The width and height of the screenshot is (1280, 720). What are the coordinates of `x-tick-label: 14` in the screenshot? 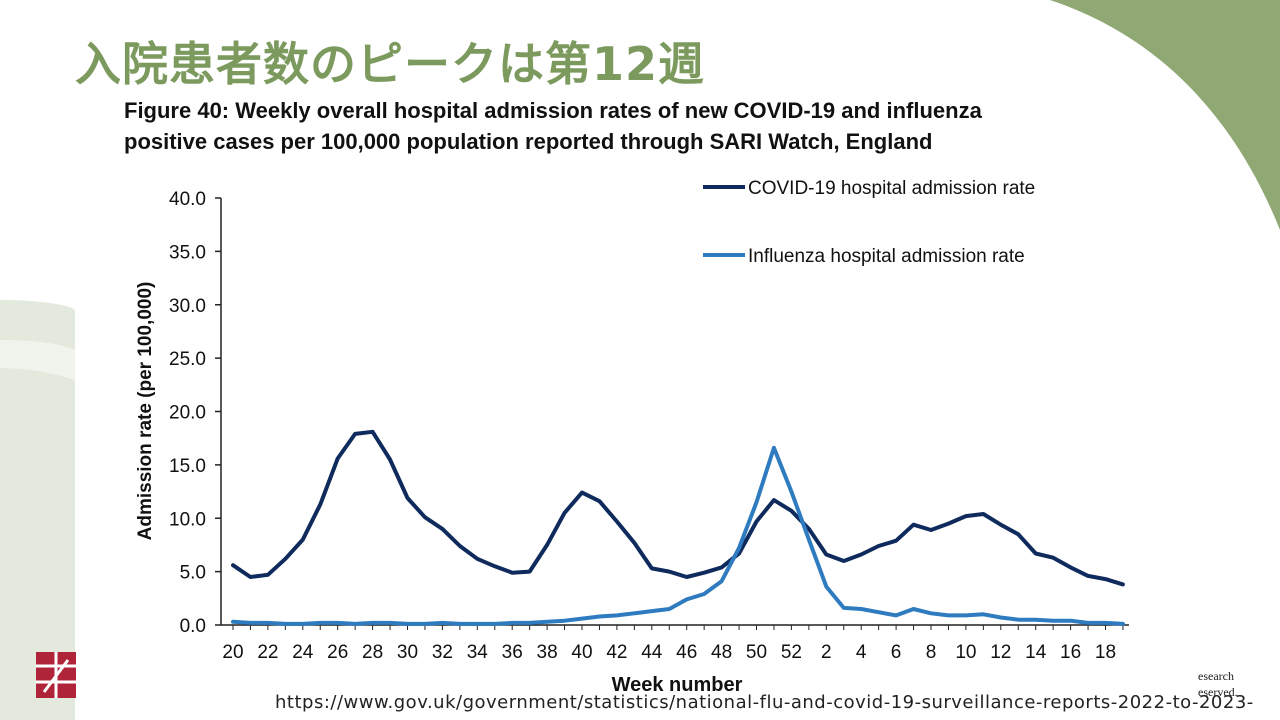 It's located at (1036, 652).